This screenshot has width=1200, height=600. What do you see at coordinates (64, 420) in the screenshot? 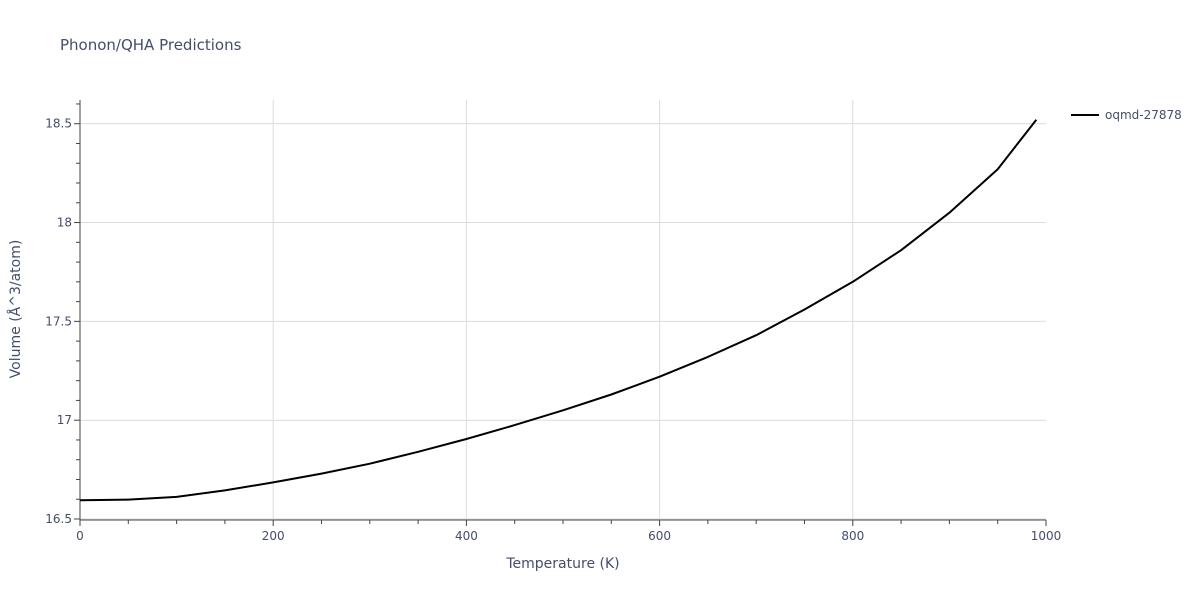
I see `y-tick-label: 17` at bounding box center [64, 420].